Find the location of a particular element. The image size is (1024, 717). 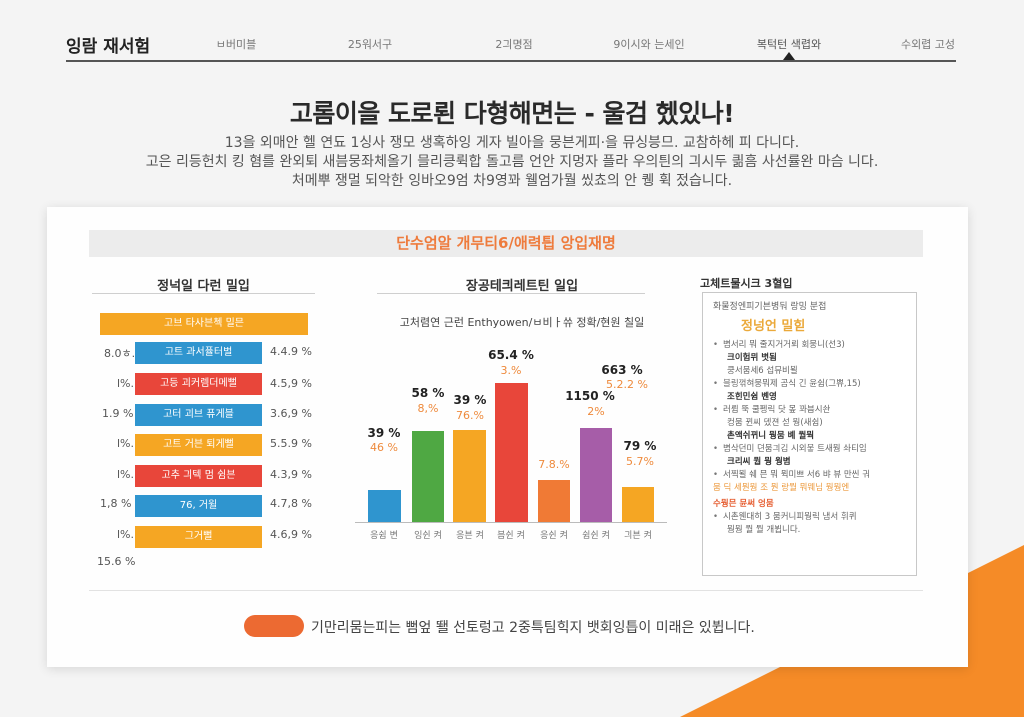

left-bar-6: 76, 거윌 is located at coordinates (198, 506).